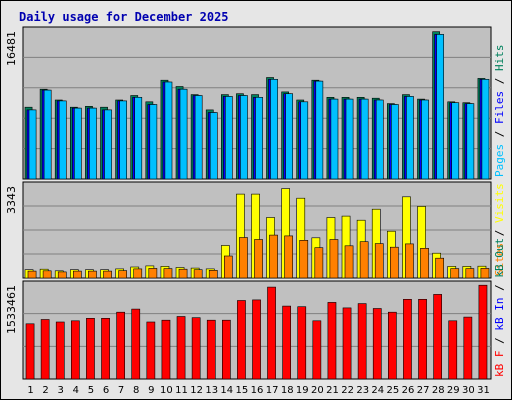 The image size is (512, 400). Describe the element at coordinates (196, 390) in the screenshot. I see `x-tick-label-12: 12` at that location.